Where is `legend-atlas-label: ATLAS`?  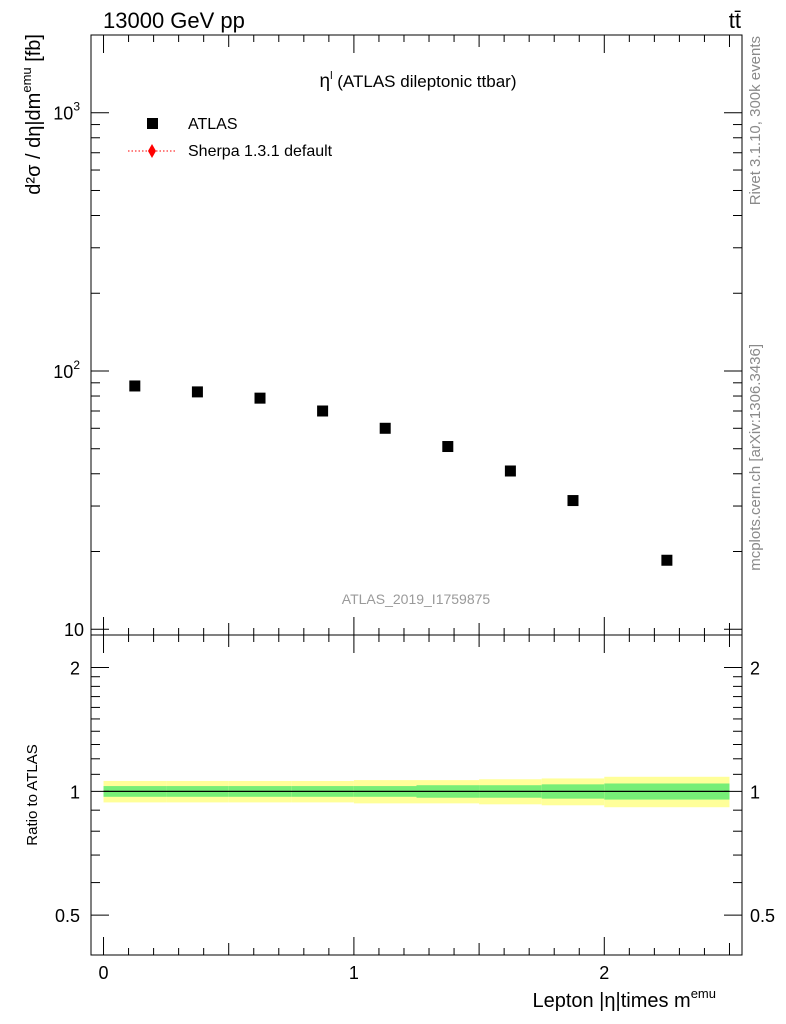
legend-atlas-label: ATLAS is located at coordinates (213, 124).